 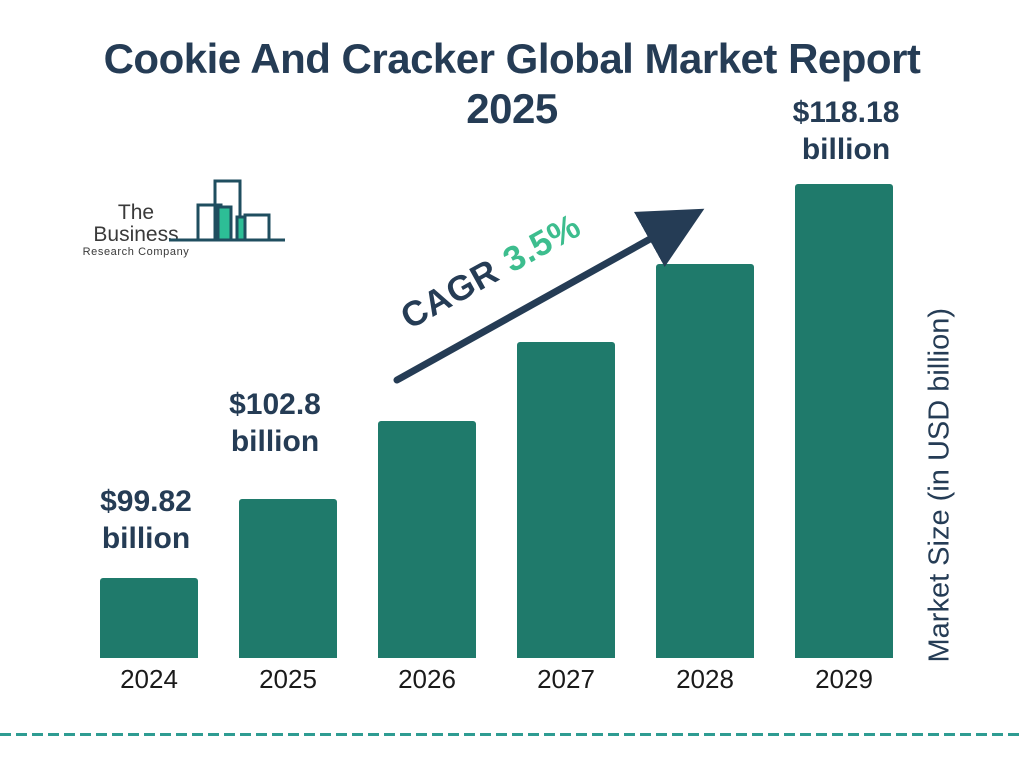 What do you see at coordinates (512, 108) in the screenshot?
I see `page-title-line2: 2025` at bounding box center [512, 108].